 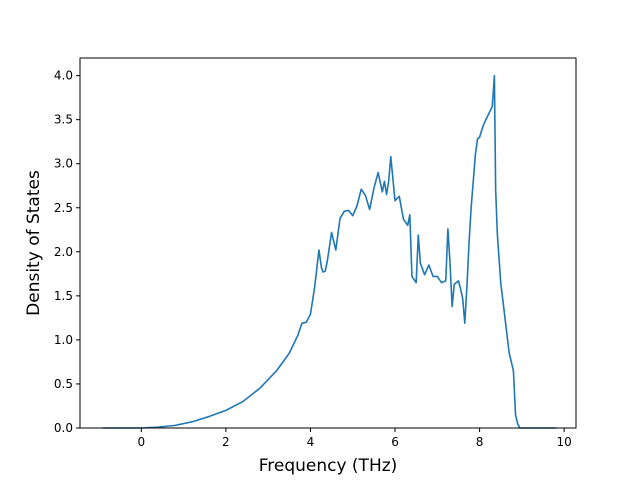 I want to click on y-tick-label: 3.5, so click(x=63, y=120).